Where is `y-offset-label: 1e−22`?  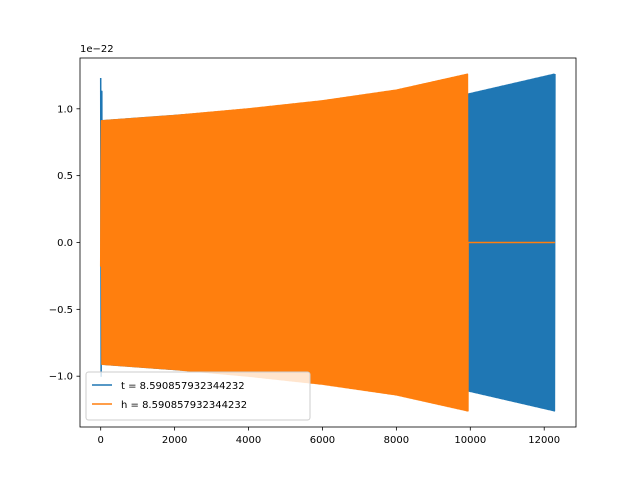 y-offset-label: 1e−22 is located at coordinates (97, 49).